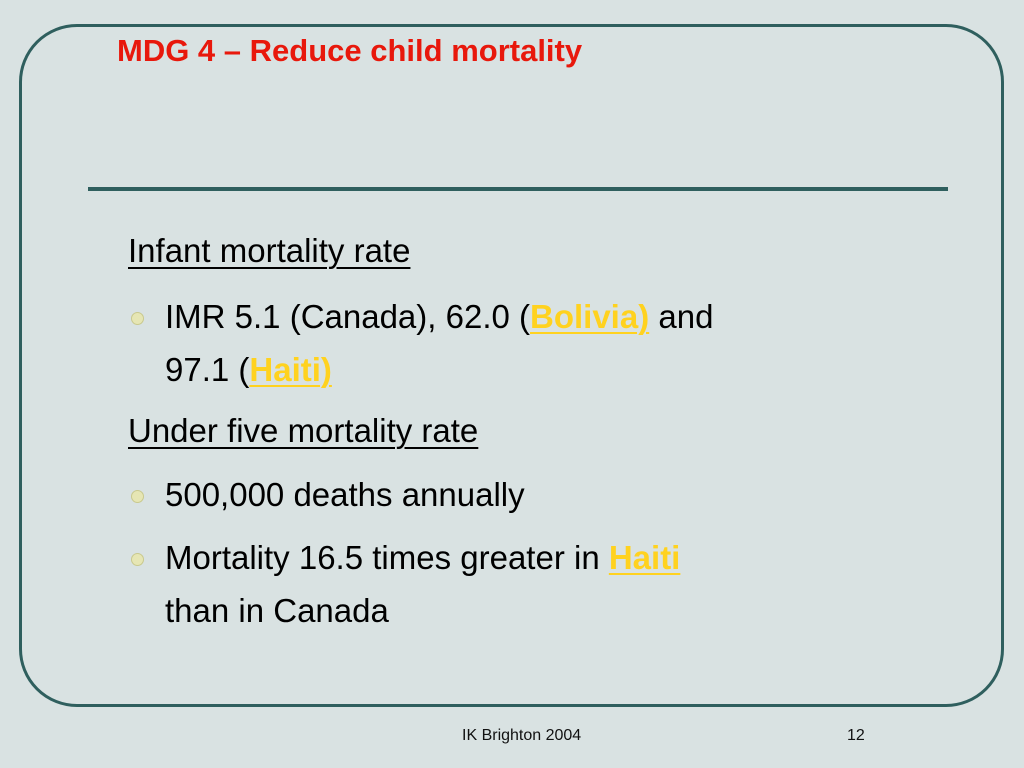 Image resolution: width=1024 pixels, height=768 pixels. I want to click on imr-bullet-line2: 97.1 (Haiti), so click(248, 370).